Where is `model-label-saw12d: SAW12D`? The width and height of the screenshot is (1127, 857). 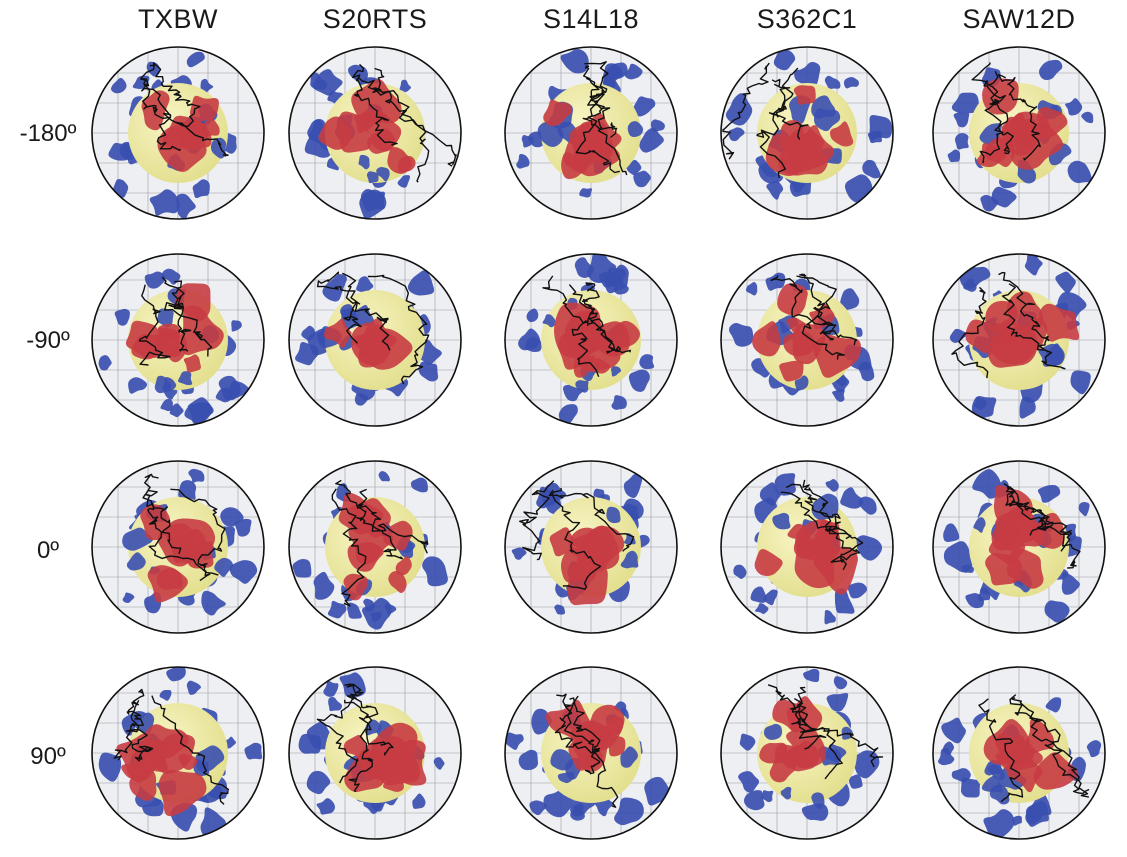
model-label-saw12d: SAW12D is located at coordinates (1019, 19).